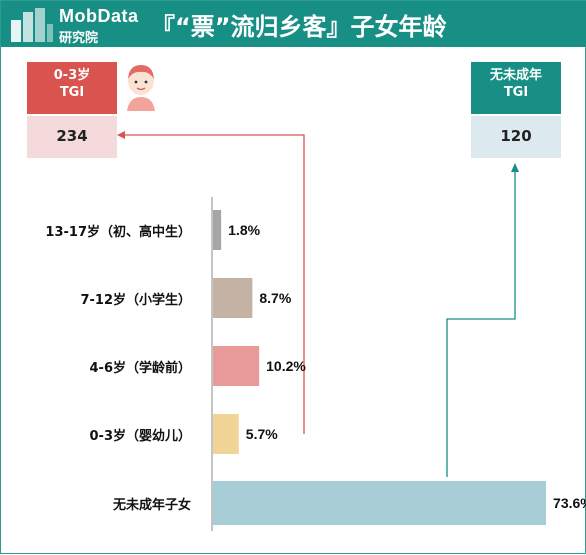  Describe the element at coordinates (516, 92) in the screenshot. I see `tgi-card-no-minor-tgi: TGI` at that location.